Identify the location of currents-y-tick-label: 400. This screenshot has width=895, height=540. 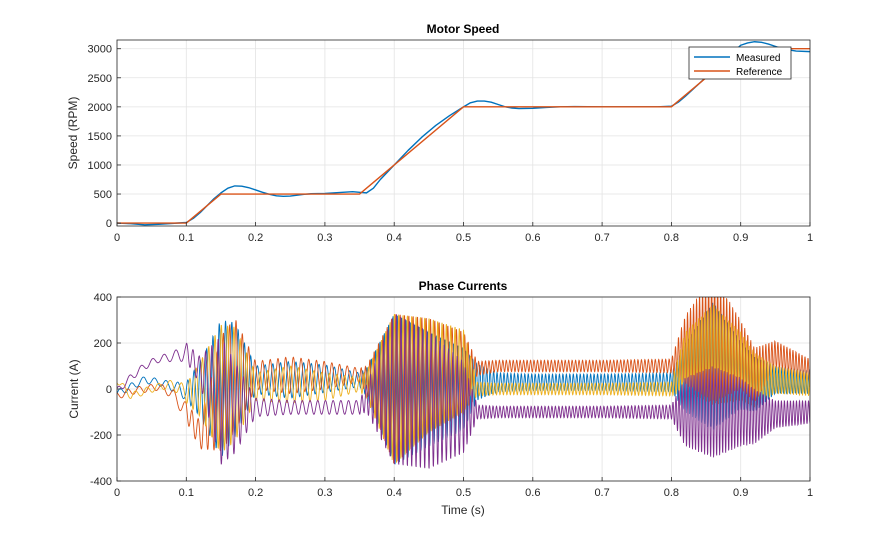
(103, 298).